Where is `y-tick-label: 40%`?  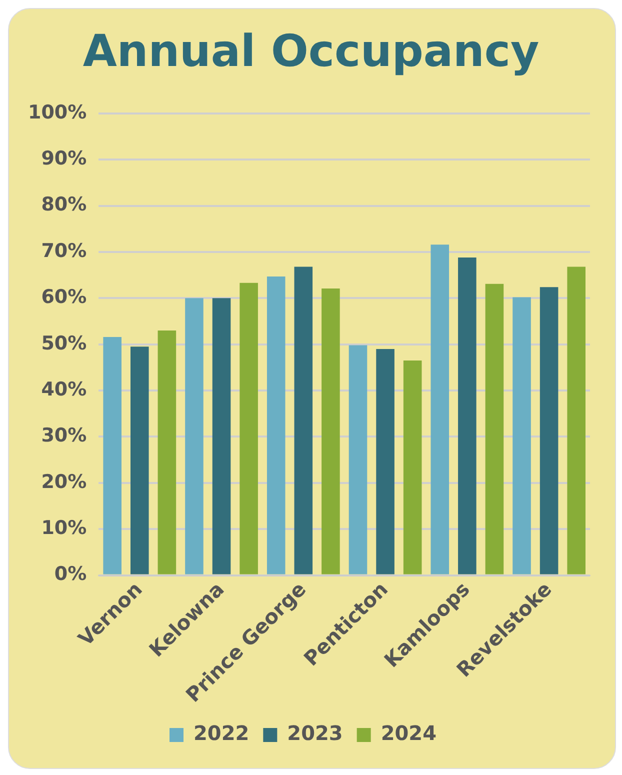
y-tick-label: 40% is located at coordinates (64, 389).